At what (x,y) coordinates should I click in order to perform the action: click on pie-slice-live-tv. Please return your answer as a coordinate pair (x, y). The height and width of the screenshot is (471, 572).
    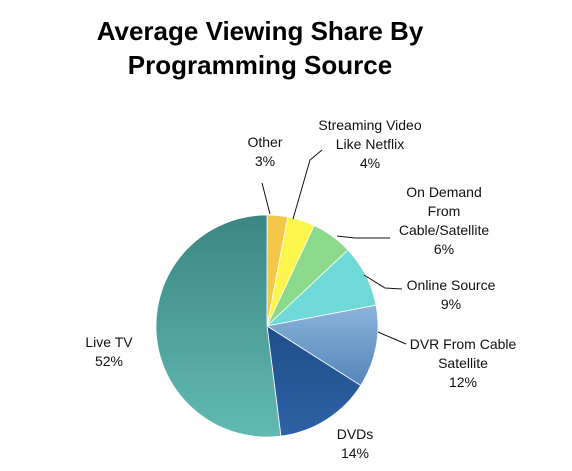
    Looking at the image, I should click on (218, 326).